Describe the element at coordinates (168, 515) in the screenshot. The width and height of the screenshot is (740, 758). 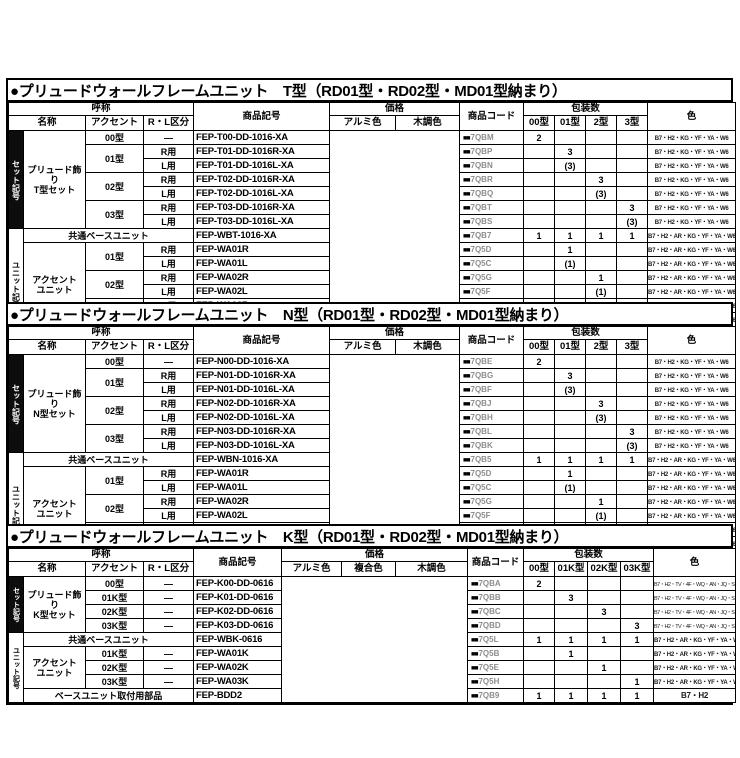
I see `rl-division-cell: L用` at that location.